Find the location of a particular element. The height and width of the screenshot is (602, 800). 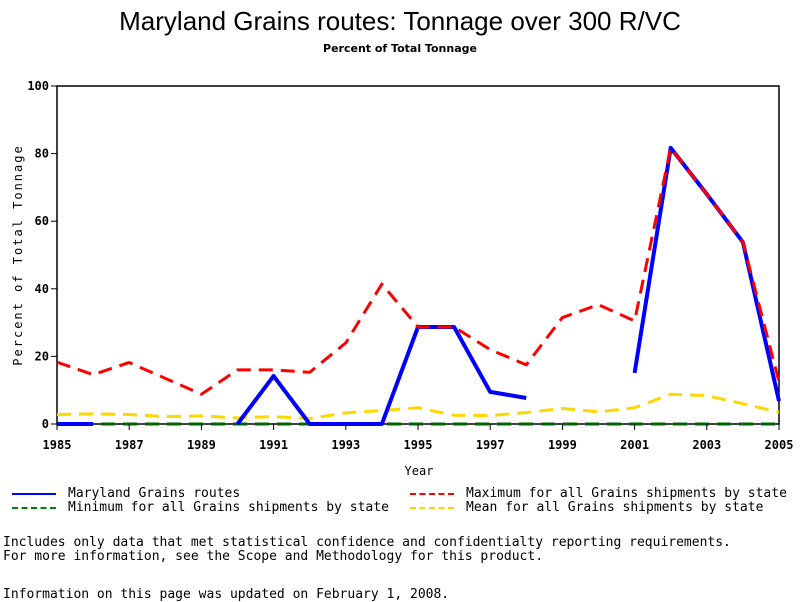

legend-label: Maryland Grains routes is located at coordinates (154, 494).